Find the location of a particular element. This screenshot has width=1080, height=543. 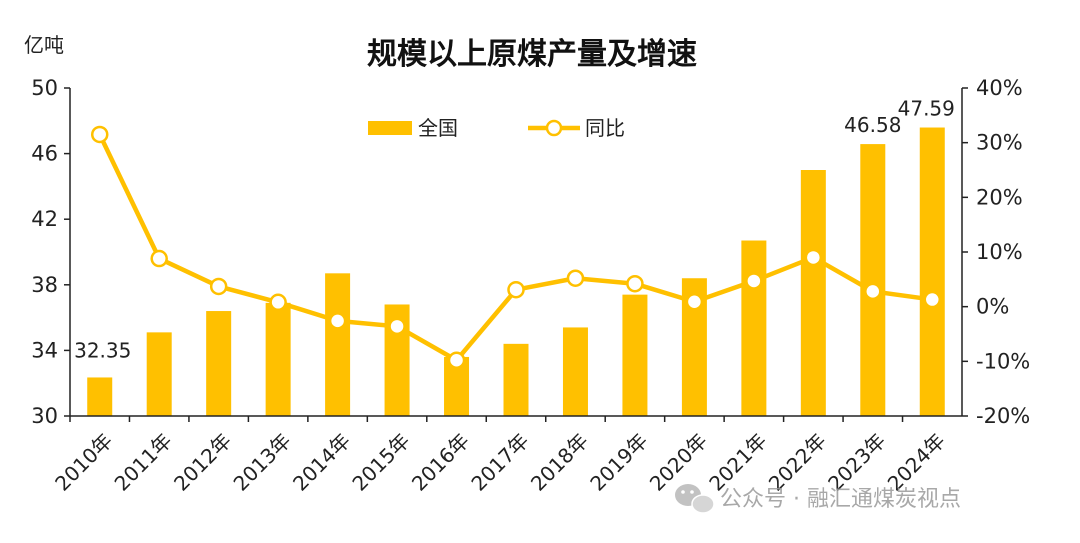

watermark-text: 公众号 · 融汇通煤炭视点 is located at coordinates (840, 499).